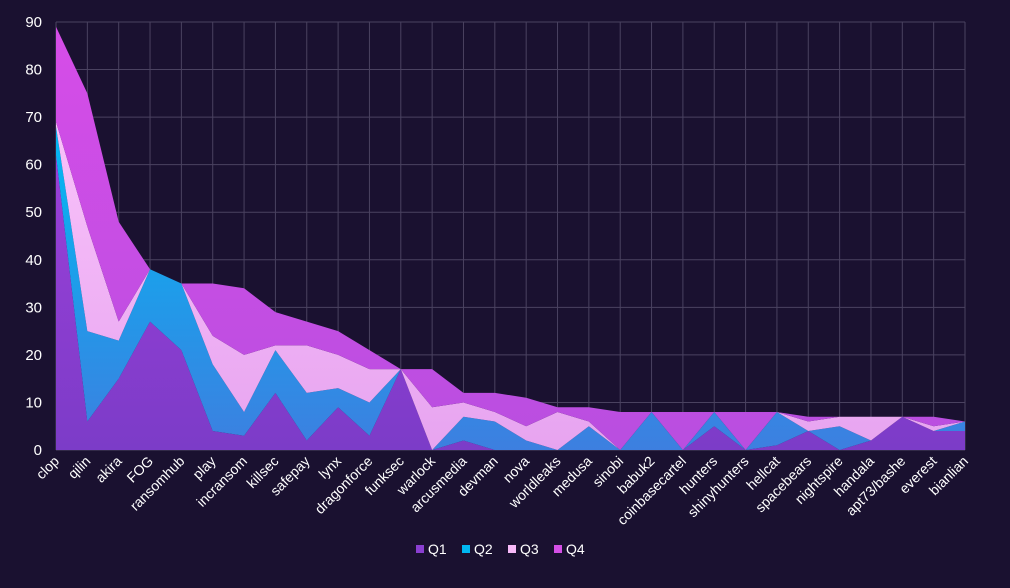 Image resolution: width=1010 pixels, height=588 pixels. What do you see at coordinates (33, 260) in the screenshot?
I see `y-tick-label: 40` at bounding box center [33, 260].